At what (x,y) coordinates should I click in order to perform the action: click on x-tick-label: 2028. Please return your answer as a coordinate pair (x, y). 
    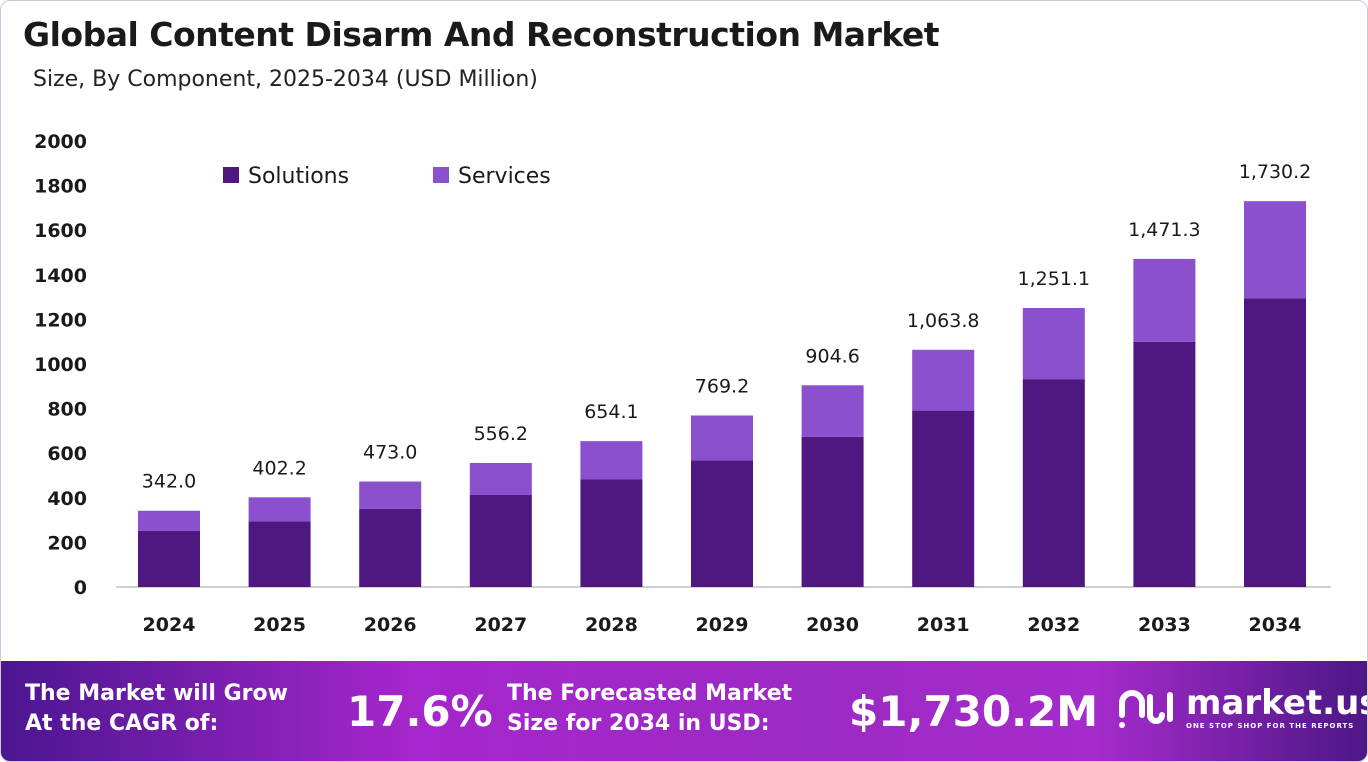
    Looking at the image, I should click on (611, 625).